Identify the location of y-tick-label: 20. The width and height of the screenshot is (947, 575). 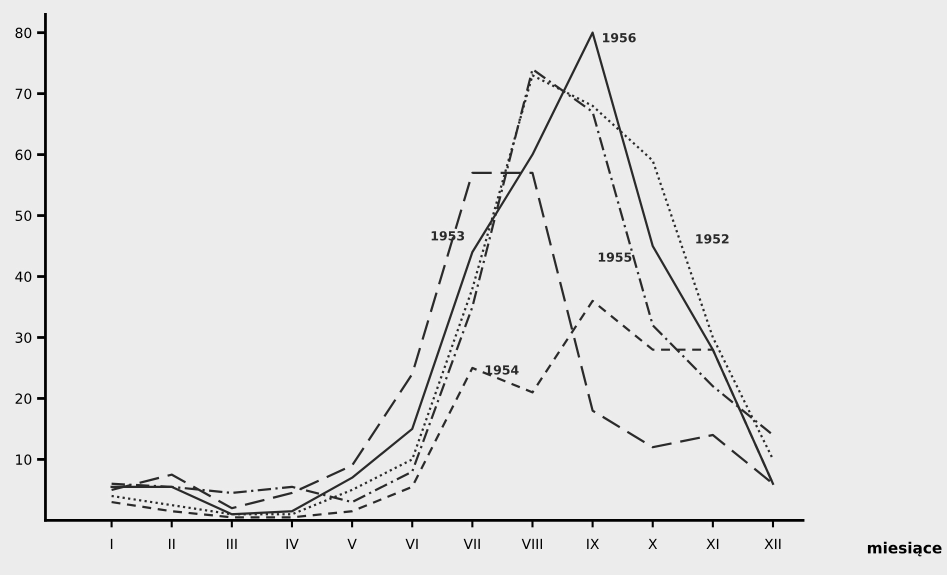
(24, 398).